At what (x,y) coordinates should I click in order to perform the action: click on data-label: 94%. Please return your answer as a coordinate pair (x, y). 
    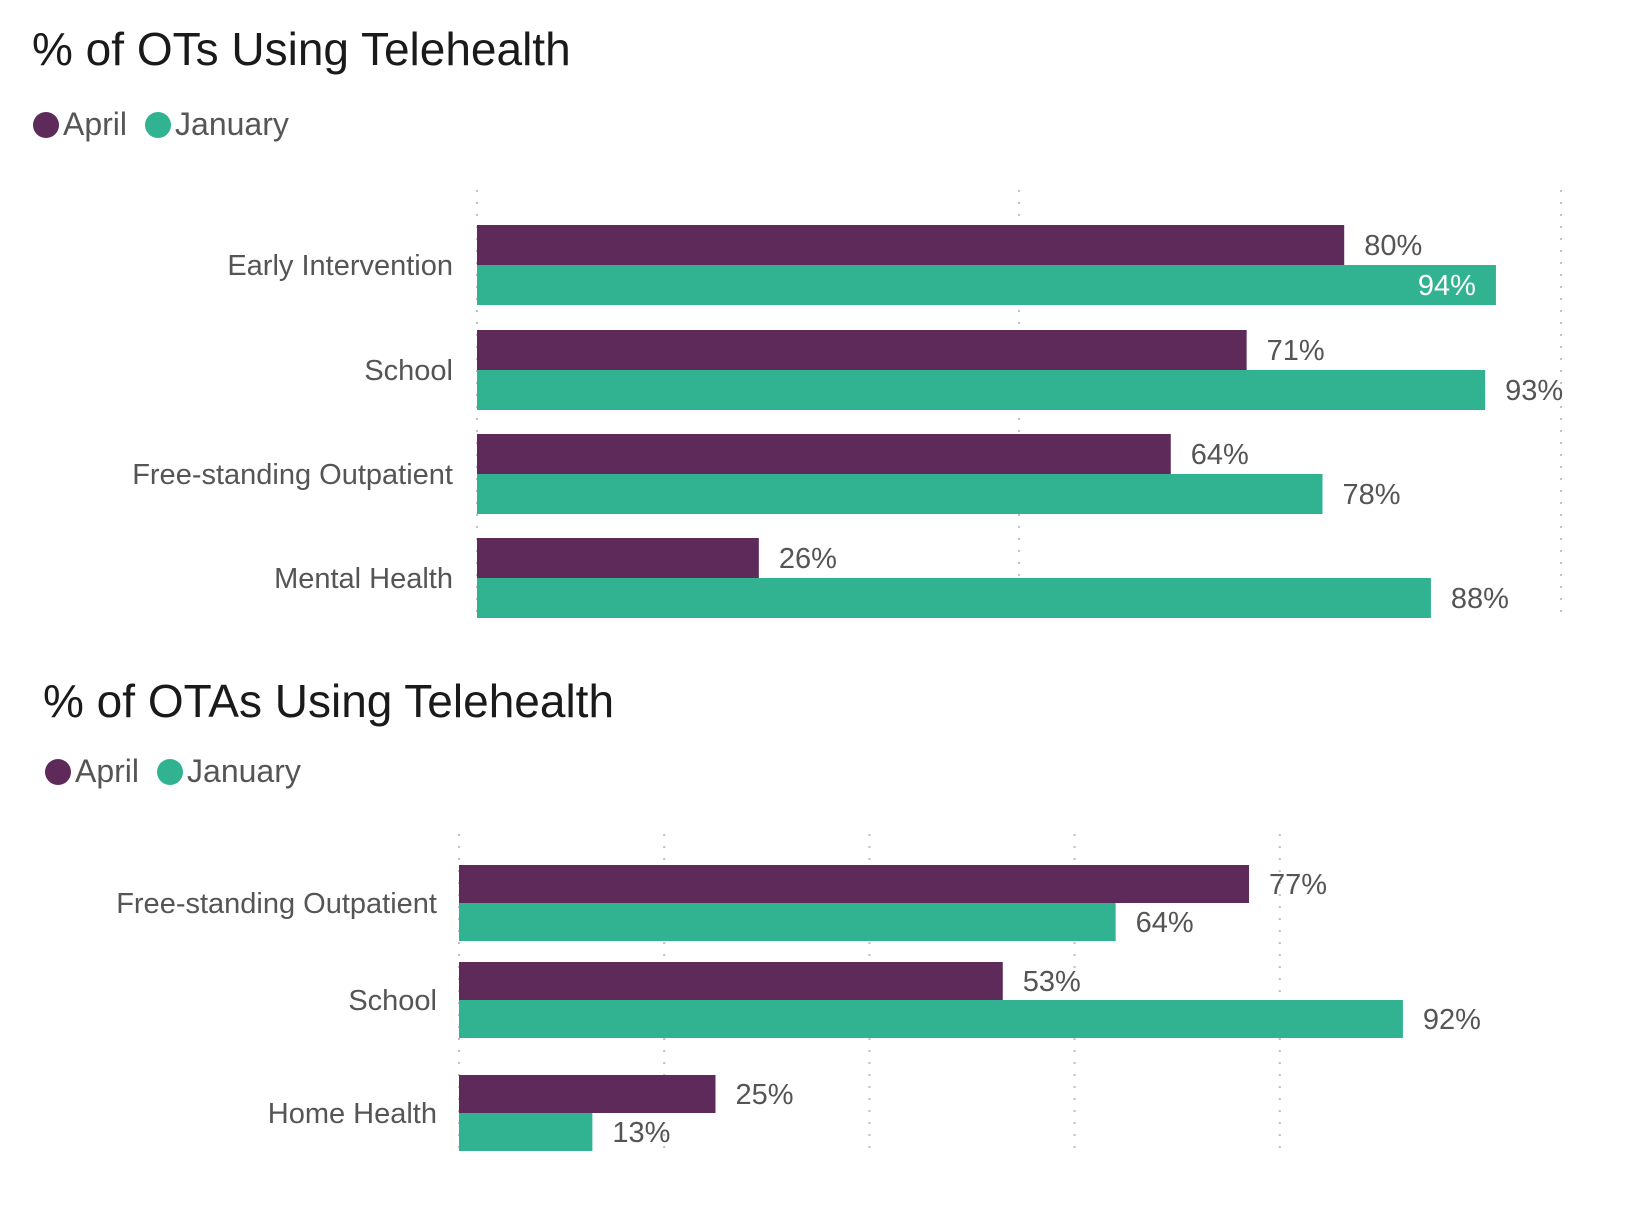
    Looking at the image, I should click on (1447, 286).